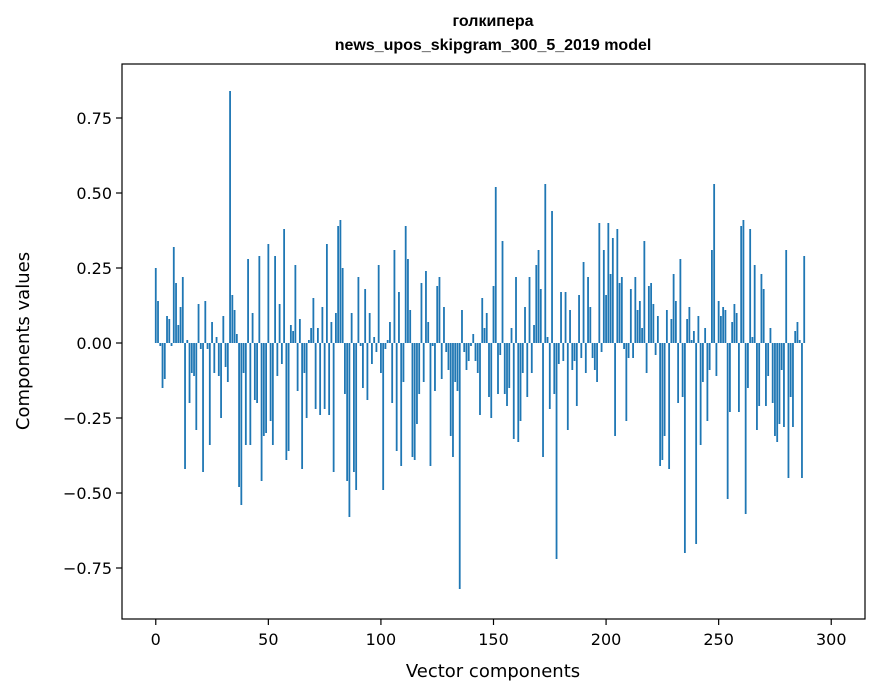 The image size is (880, 696). What do you see at coordinates (493, 45) in the screenshot?
I see `chart-subtitle: news_upos_skipgram_300_5_2019 model` at bounding box center [493, 45].